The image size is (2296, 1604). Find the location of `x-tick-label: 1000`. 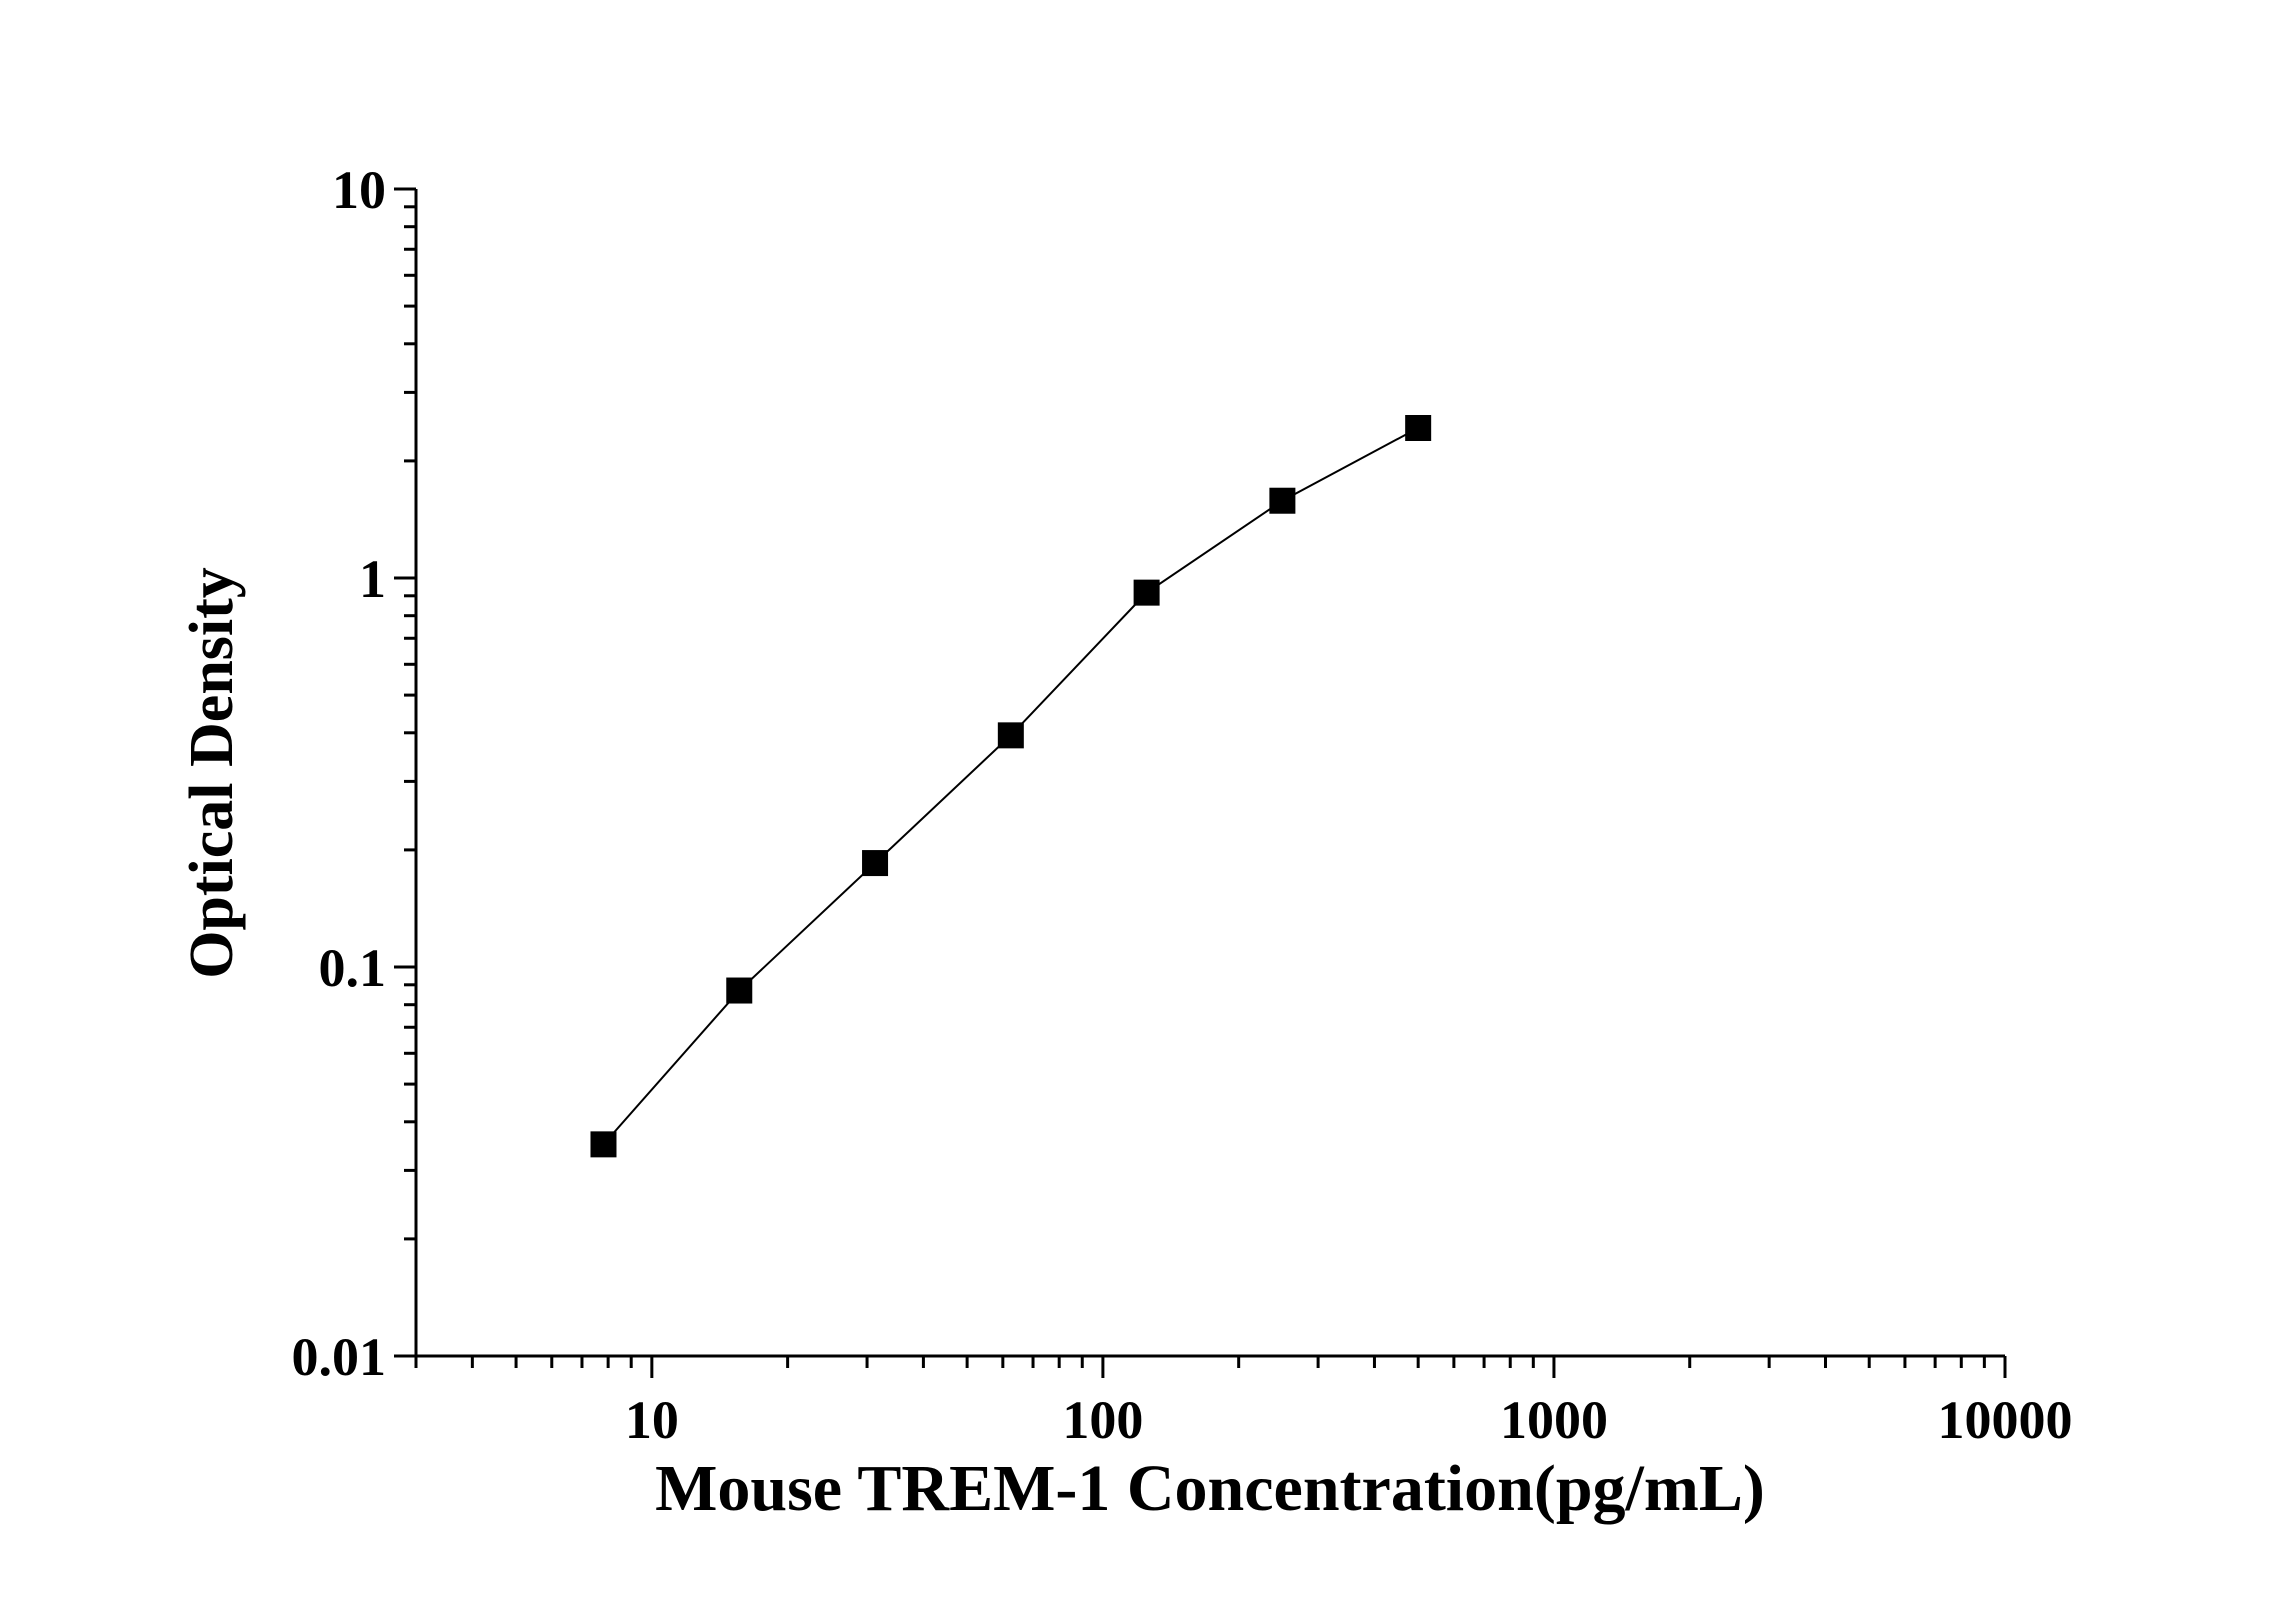

x-tick-label: 1000 is located at coordinates (1554, 1420).